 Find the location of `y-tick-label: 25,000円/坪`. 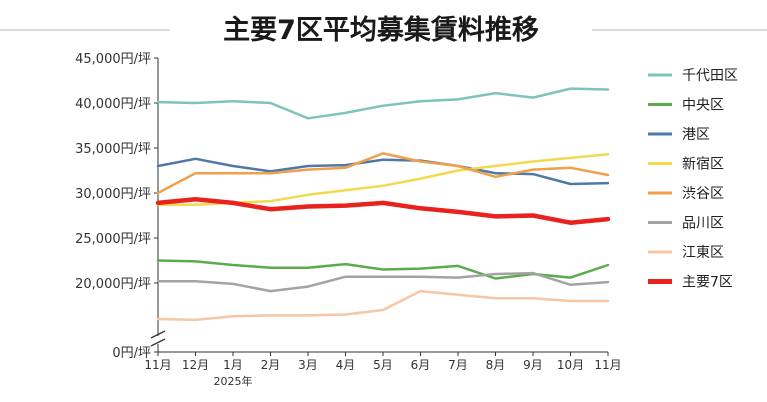

y-tick-label: 25,000円/坪 is located at coordinates (113, 239).